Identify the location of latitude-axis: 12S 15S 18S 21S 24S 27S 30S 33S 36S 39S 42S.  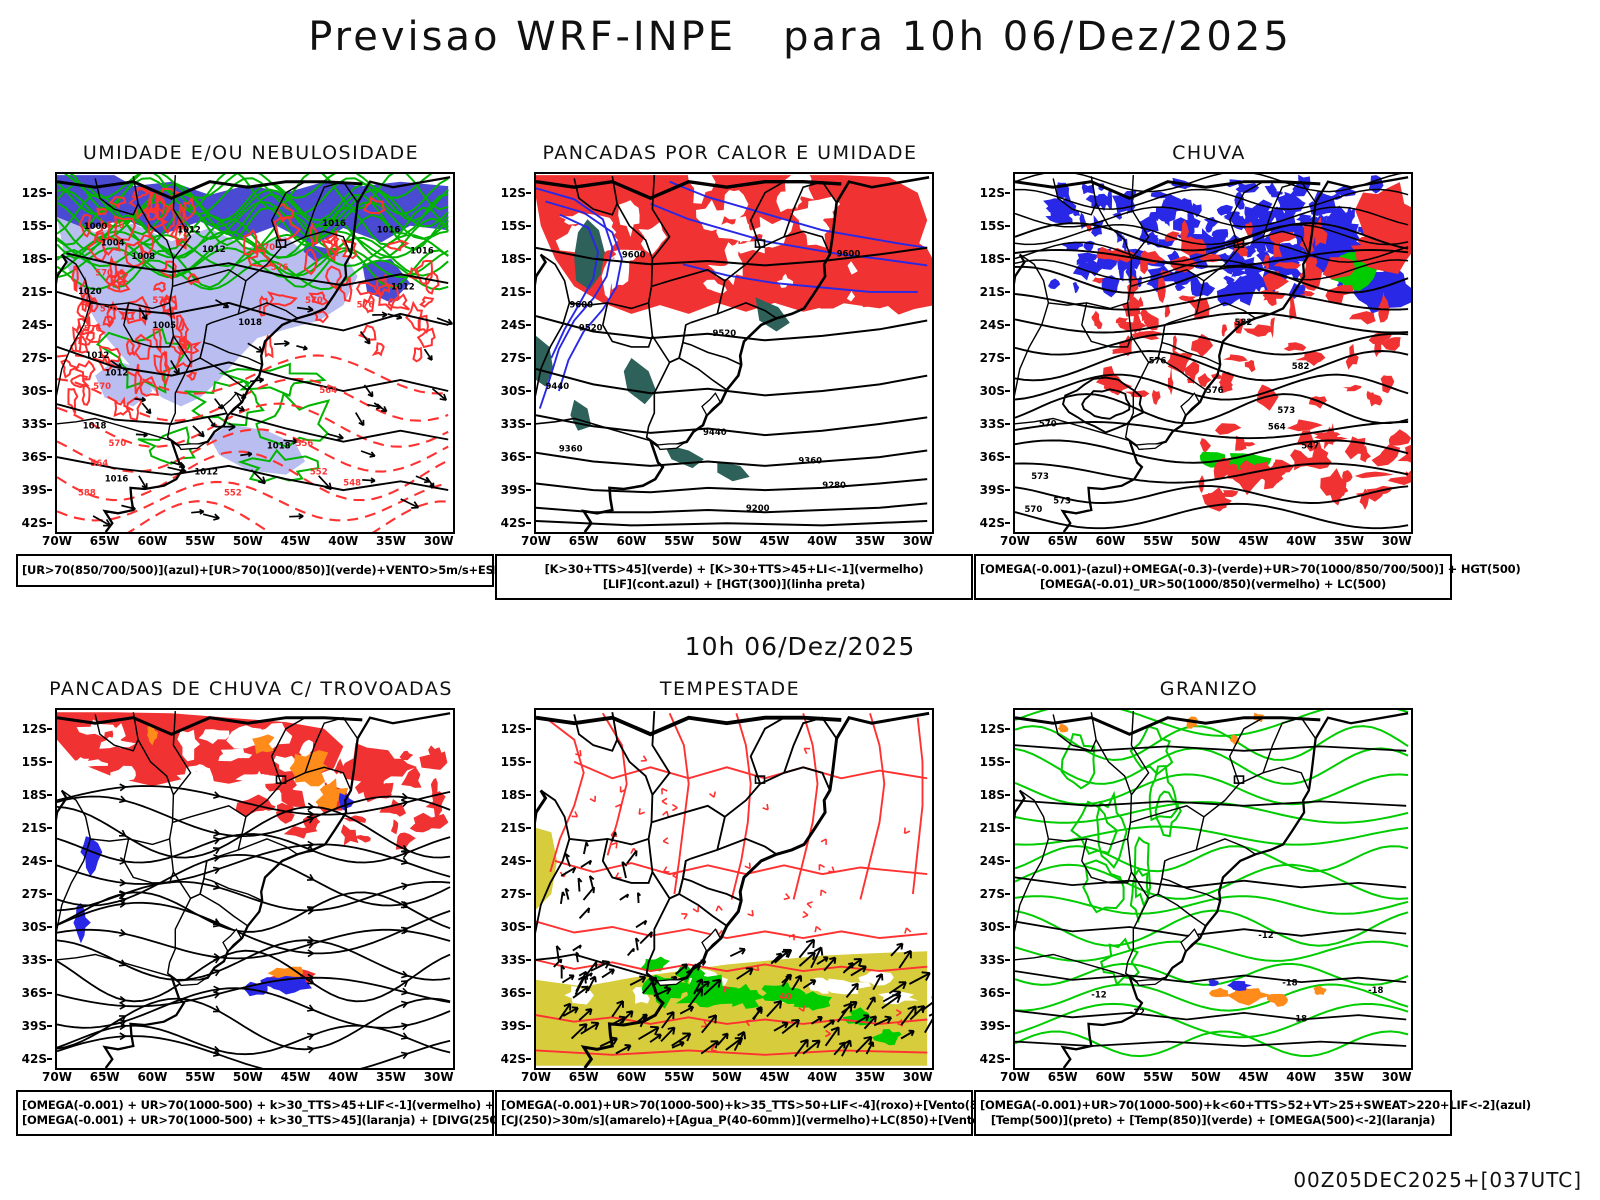
(509, 889).